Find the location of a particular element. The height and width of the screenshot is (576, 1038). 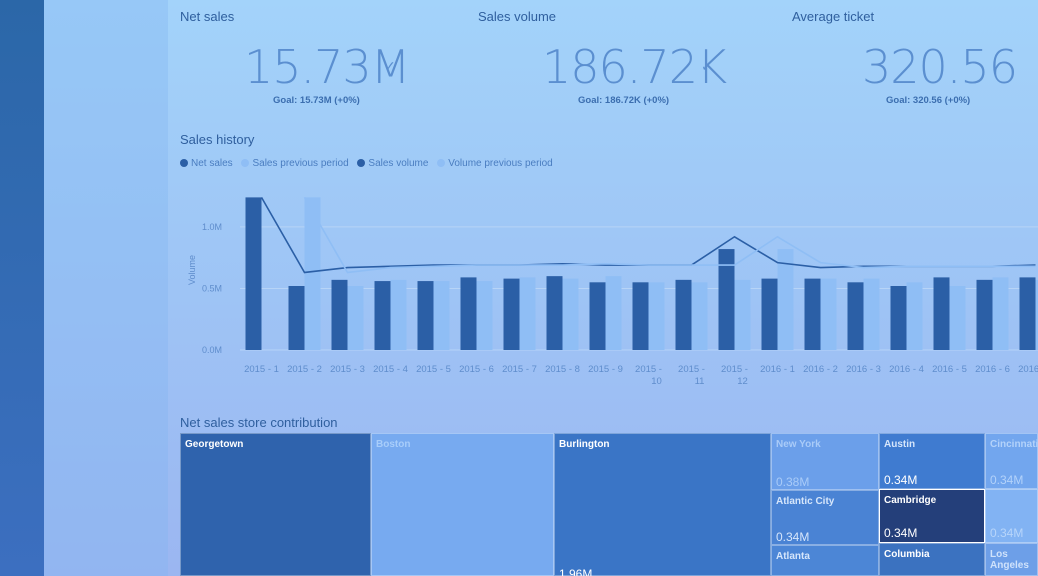

tile-value: 1.96M is located at coordinates (576, 571).